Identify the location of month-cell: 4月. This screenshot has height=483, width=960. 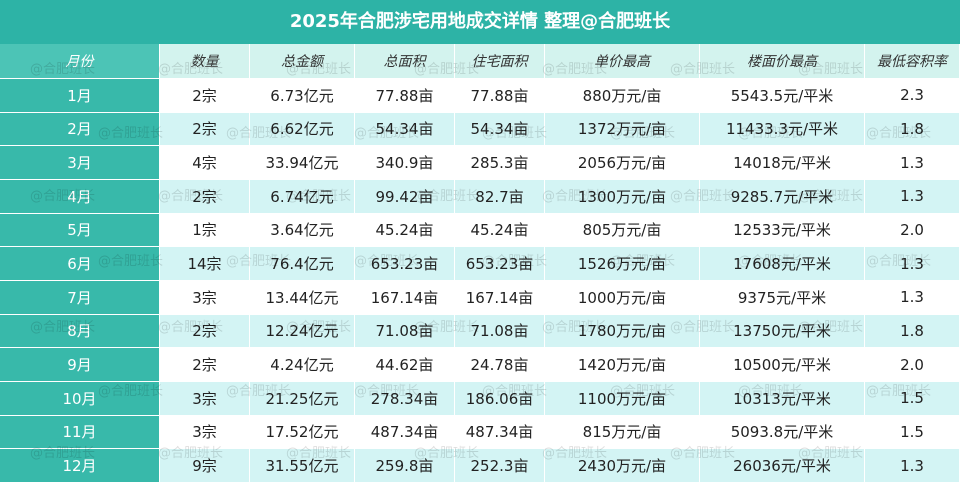
(80, 197).